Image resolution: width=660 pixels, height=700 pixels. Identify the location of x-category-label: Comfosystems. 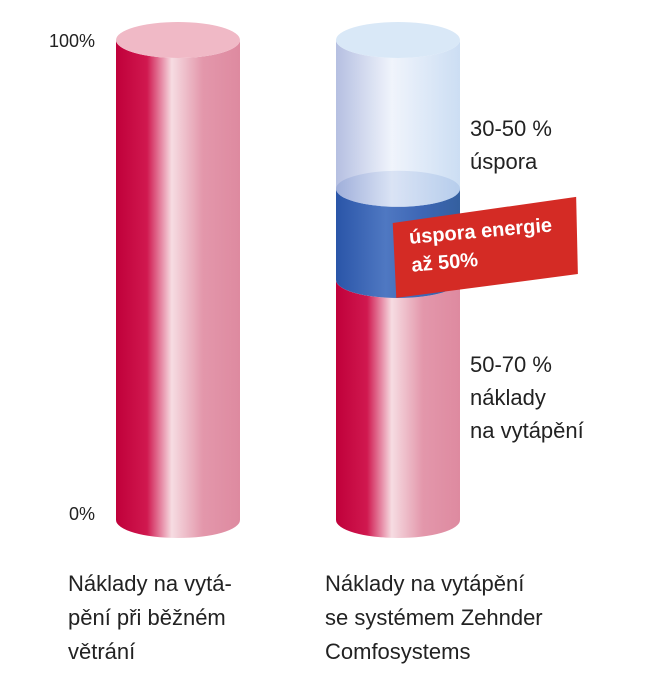
(397, 651).